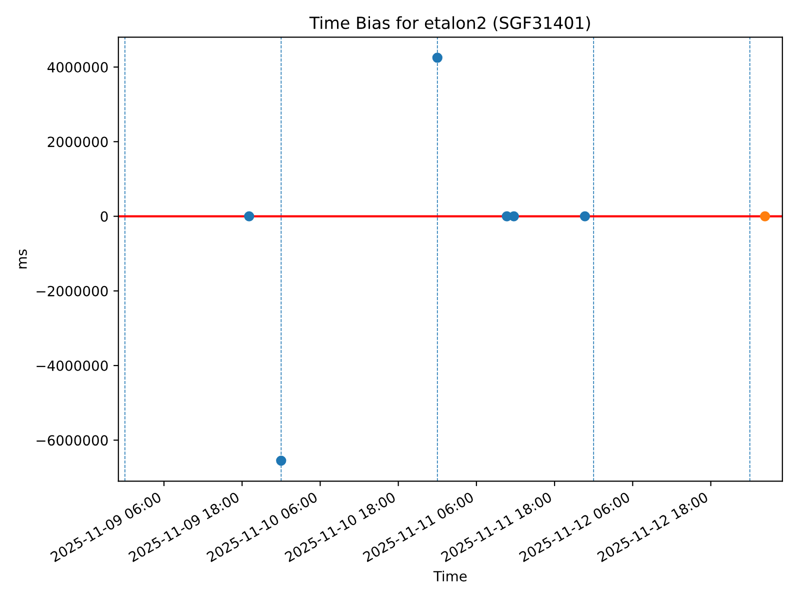  I want to click on chart-title: Time Bias for etalon2 (SGF31401), so click(449, 24).